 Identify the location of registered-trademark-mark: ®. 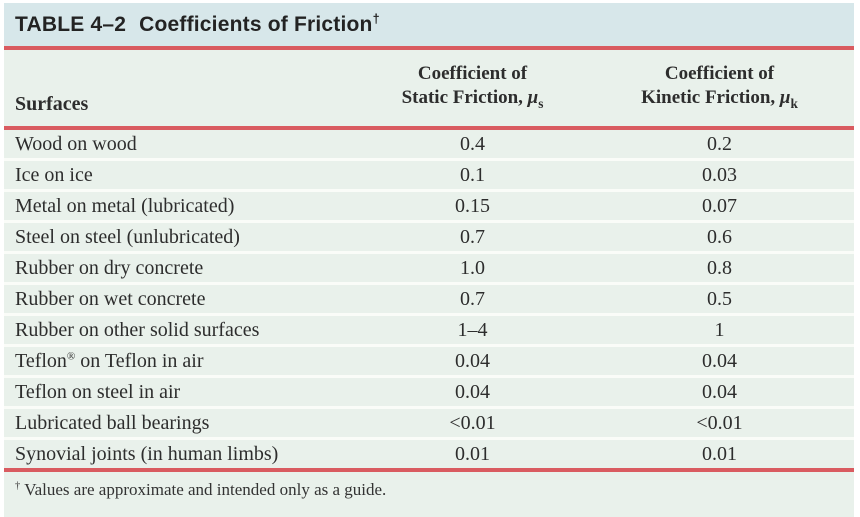
(71, 355).